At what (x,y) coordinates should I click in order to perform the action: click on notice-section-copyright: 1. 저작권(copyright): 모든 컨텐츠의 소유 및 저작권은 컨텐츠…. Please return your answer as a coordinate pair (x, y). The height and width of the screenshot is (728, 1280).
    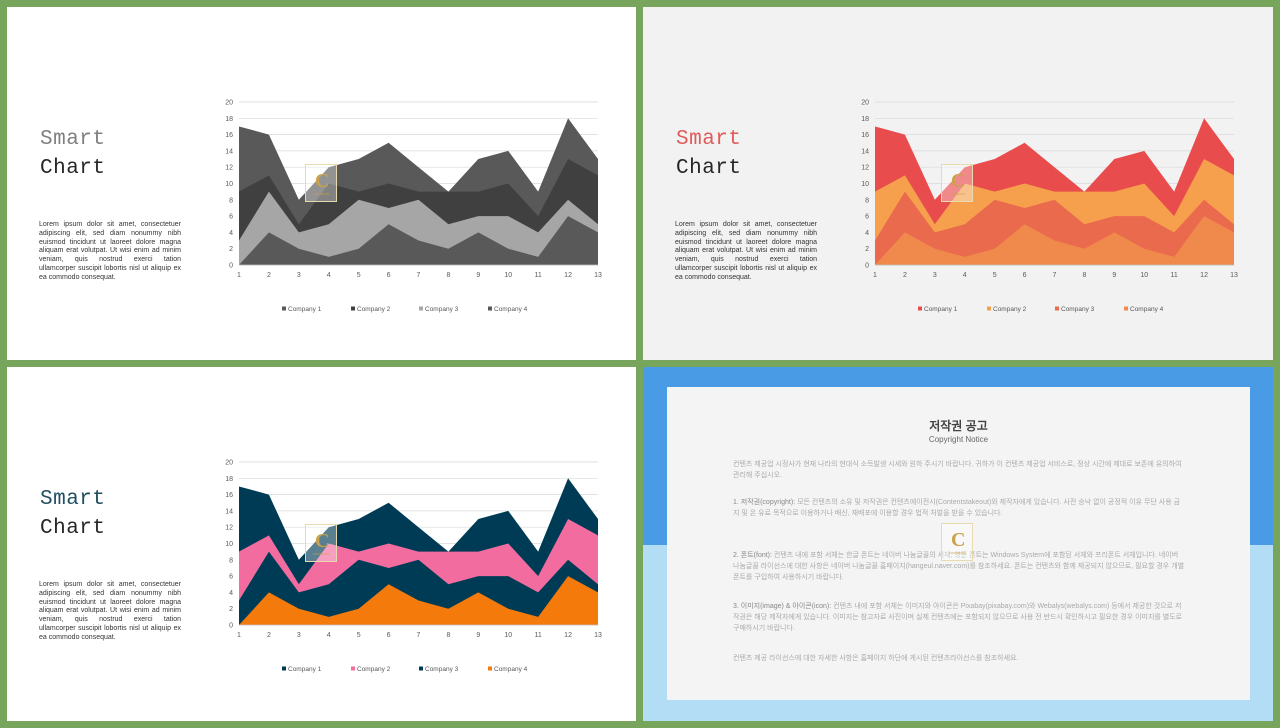
    Looking at the image, I should click on (959, 508).